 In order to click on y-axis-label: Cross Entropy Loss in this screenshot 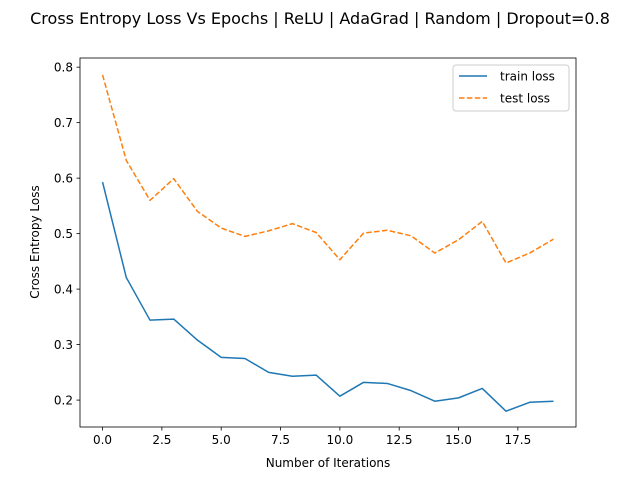, I will do `click(35, 241)`.